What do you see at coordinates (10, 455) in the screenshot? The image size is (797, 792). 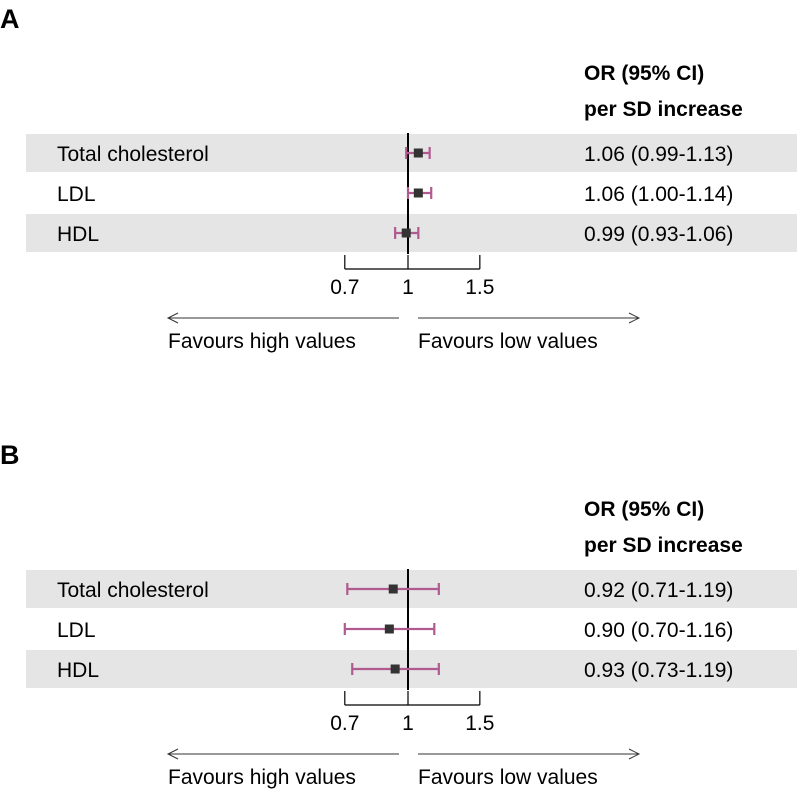 I see `panel-label: B` at bounding box center [10, 455].